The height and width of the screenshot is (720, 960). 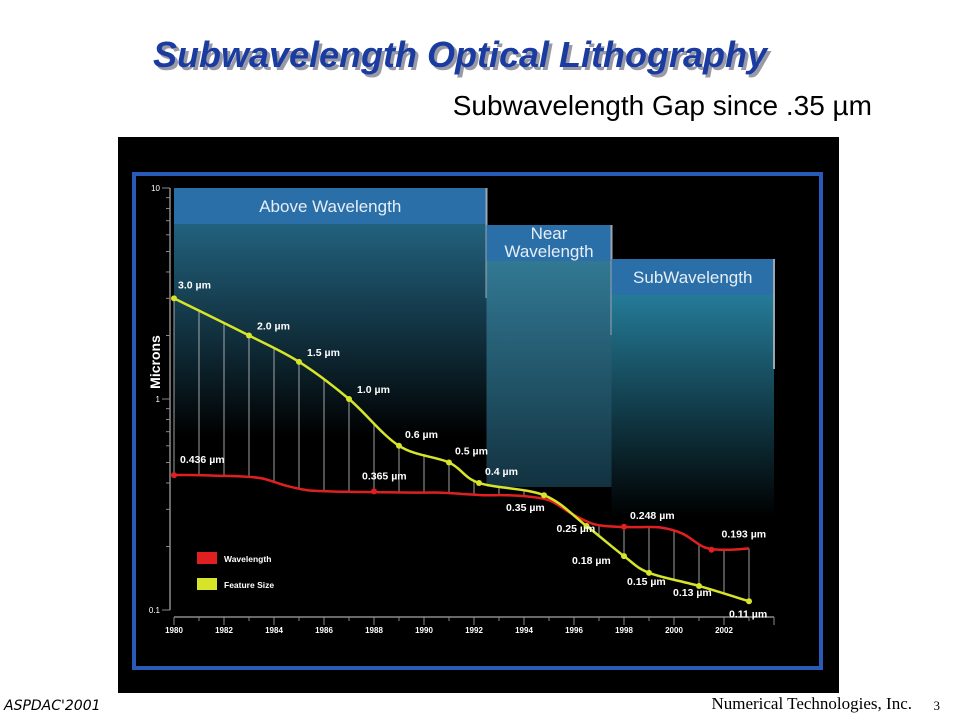 I want to click on region-3-label: SubWavelength, so click(x=692, y=277).